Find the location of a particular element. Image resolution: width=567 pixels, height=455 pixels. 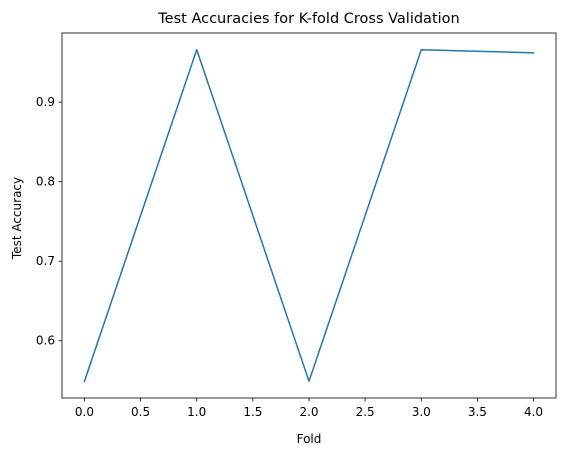

x-tick-label: 4.0 is located at coordinates (533, 412).